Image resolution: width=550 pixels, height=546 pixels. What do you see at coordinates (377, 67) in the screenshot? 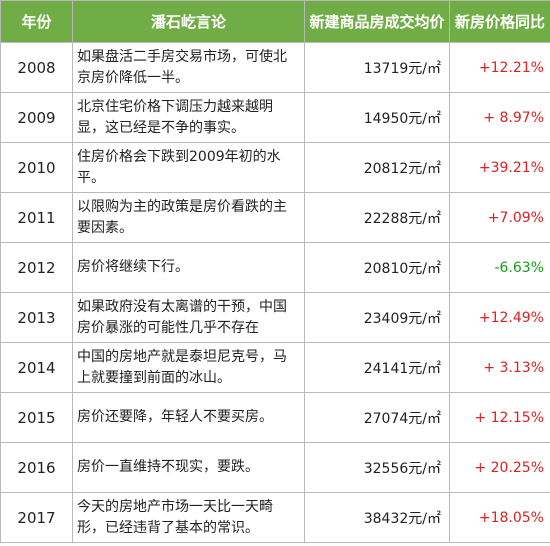
I see `price-cell: 13719元/㎡` at bounding box center [377, 67].